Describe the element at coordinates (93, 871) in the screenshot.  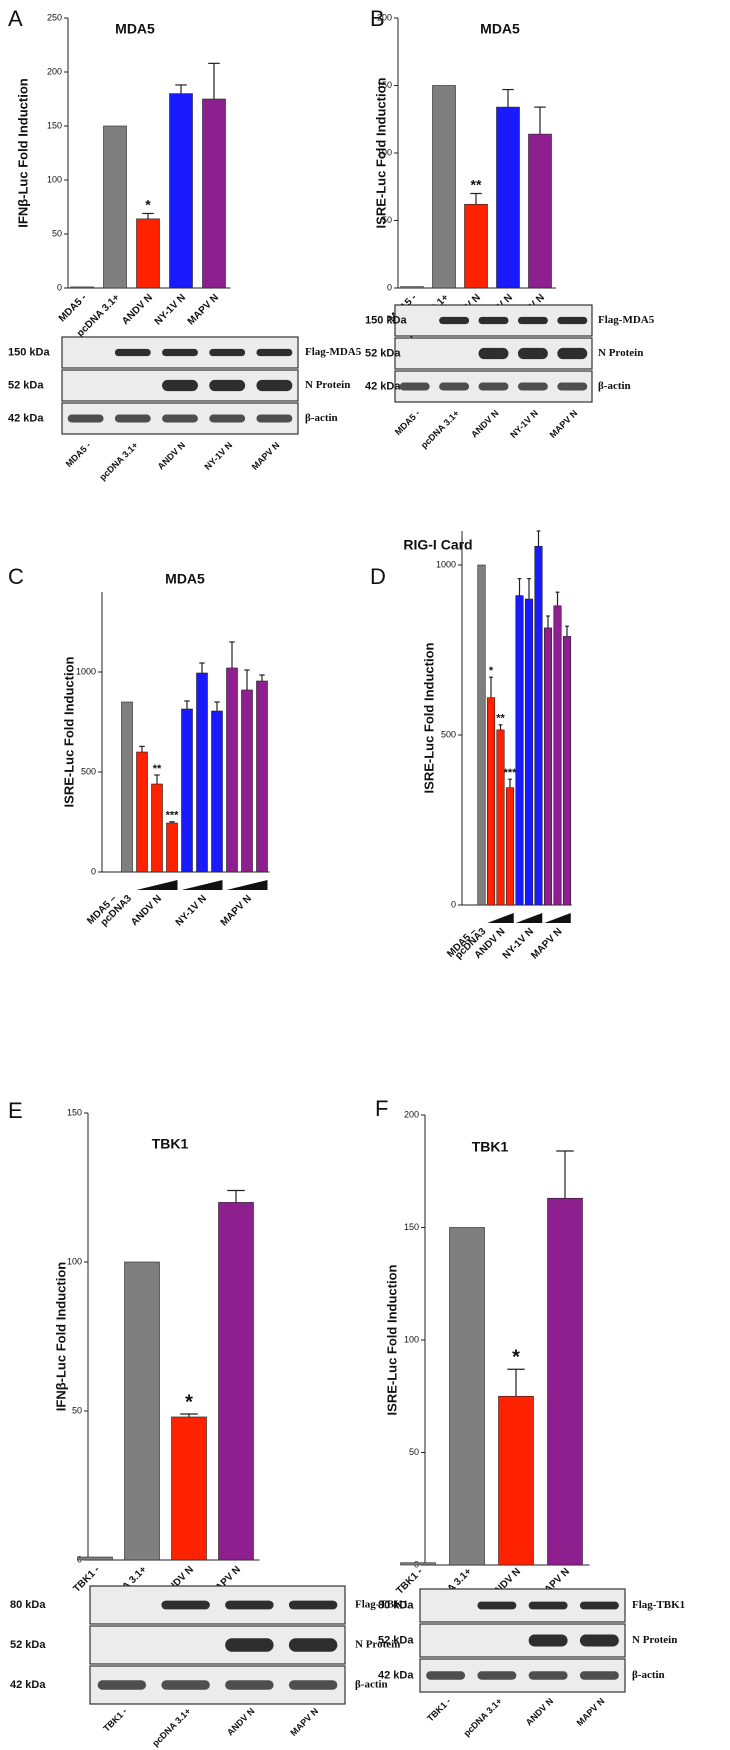
I see `y-tick-label: 0` at that location.